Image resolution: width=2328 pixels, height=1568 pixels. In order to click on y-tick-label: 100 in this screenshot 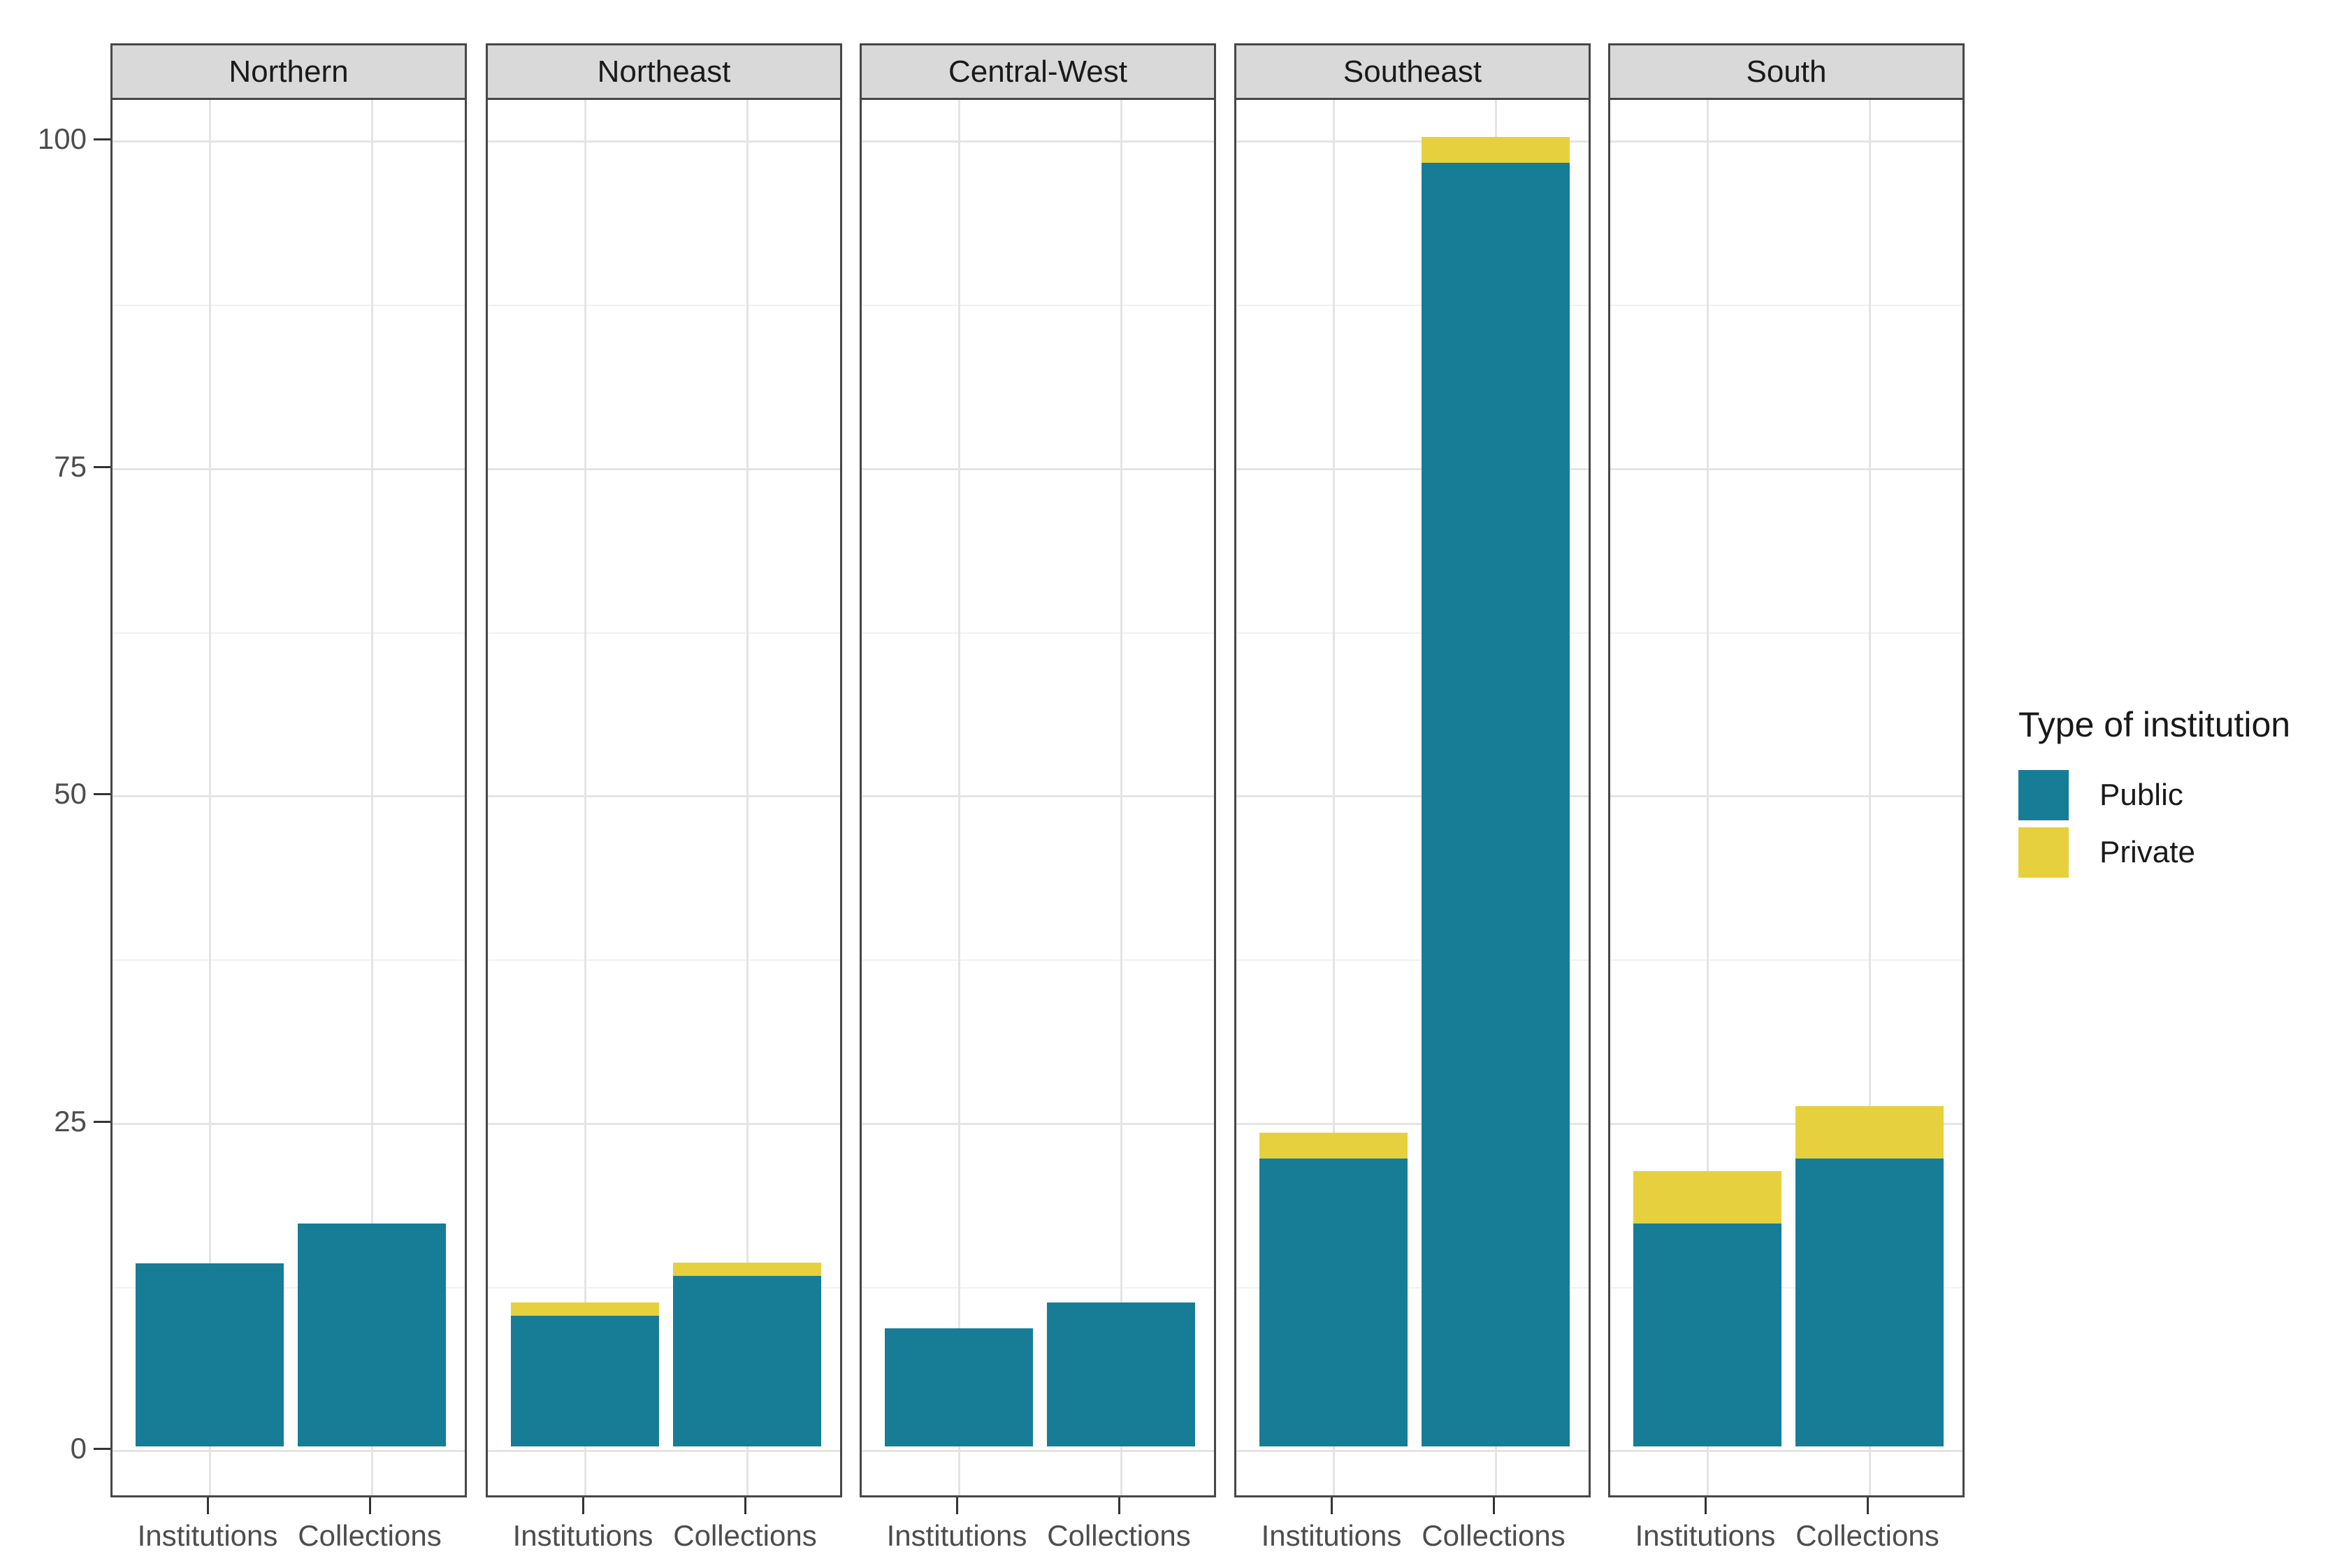, I will do `click(62, 138)`.